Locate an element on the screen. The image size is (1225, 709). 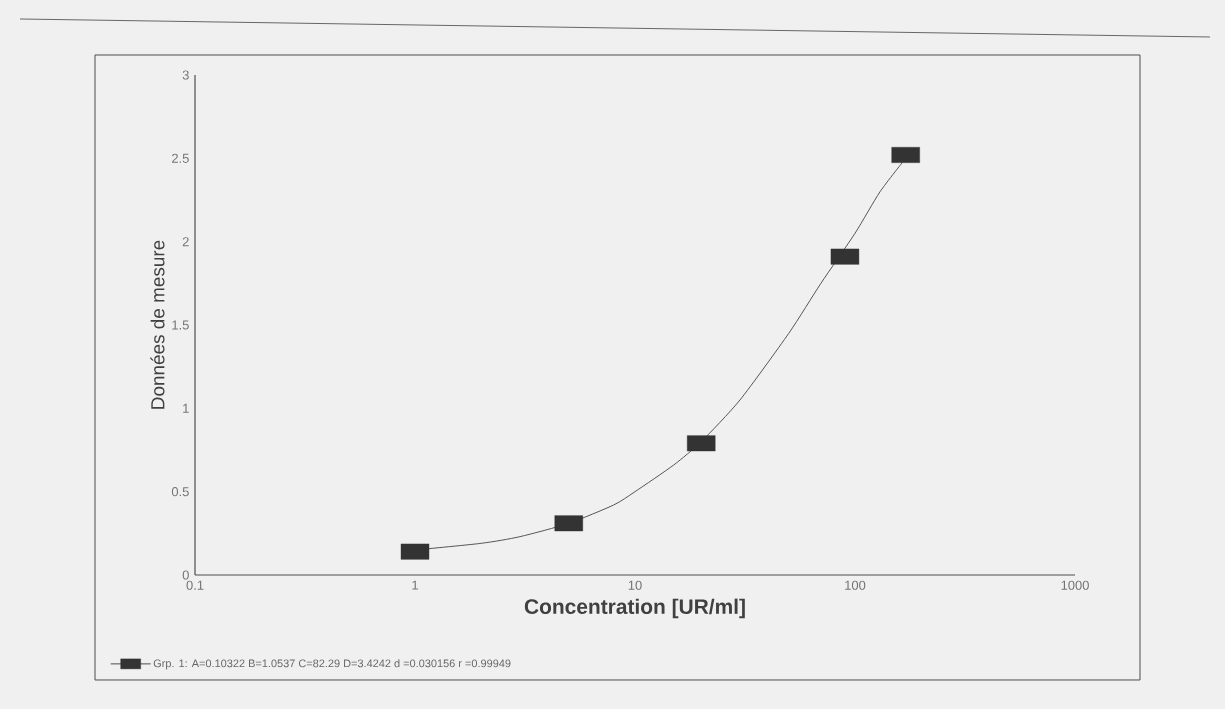
y-tick-label: 0 is located at coordinates (185, 575).